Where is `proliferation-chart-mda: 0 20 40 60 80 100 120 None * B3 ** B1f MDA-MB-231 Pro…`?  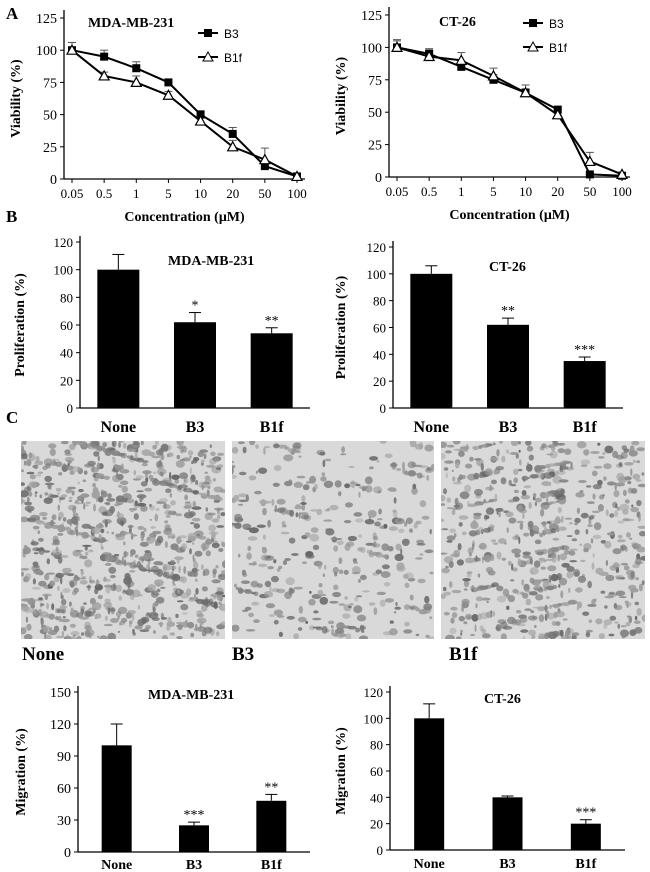
proliferation-chart-mda: 0 20 40 60 80 100 120 None * B3 ** B1f MDA-MB-231 Pro… is located at coordinates (161, 335).